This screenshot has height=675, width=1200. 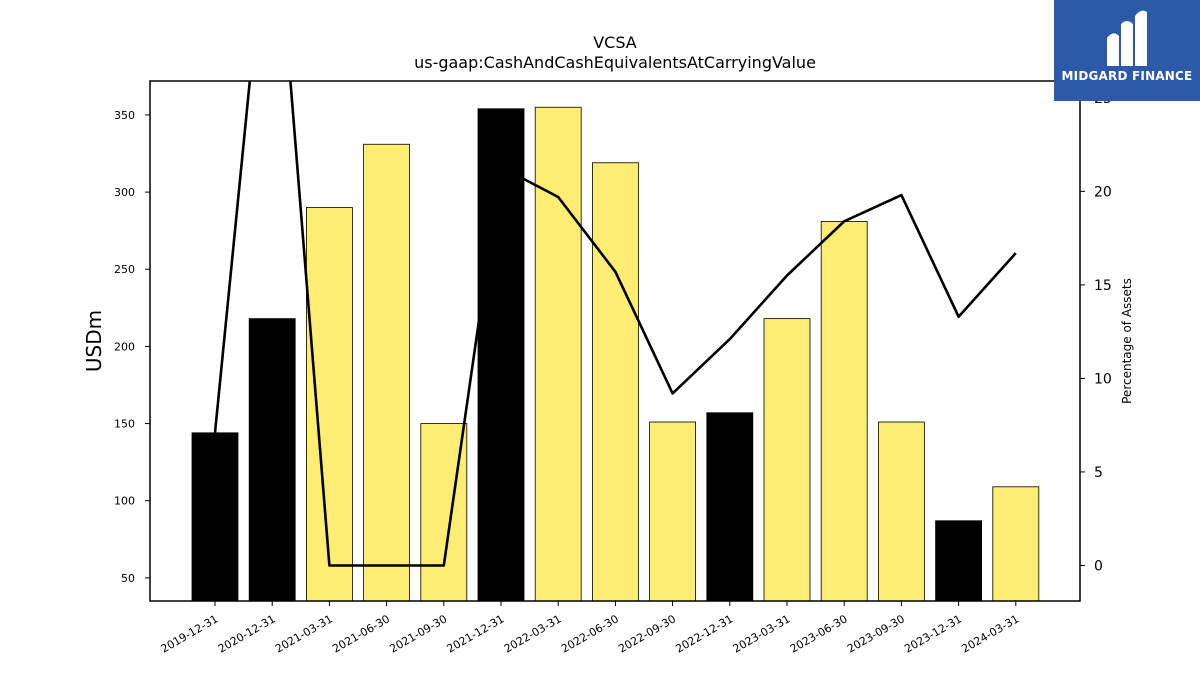 What do you see at coordinates (124, 115) in the screenshot?
I see `y-tick-label: 350` at bounding box center [124, 115].